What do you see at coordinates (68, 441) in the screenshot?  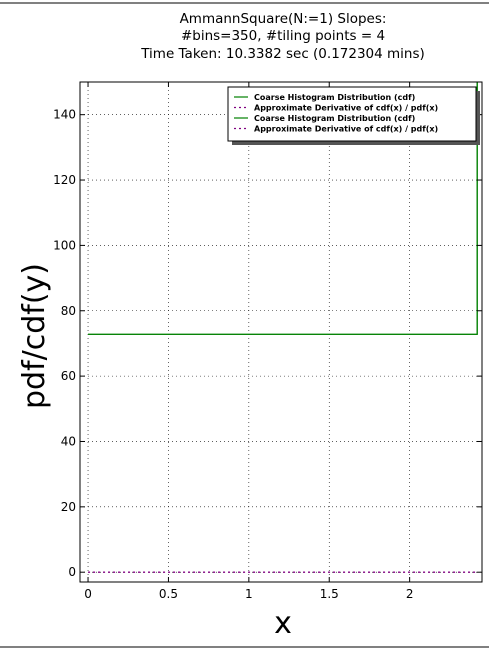 I see `y-tick-label: 40` at bounding box center [68, 441].